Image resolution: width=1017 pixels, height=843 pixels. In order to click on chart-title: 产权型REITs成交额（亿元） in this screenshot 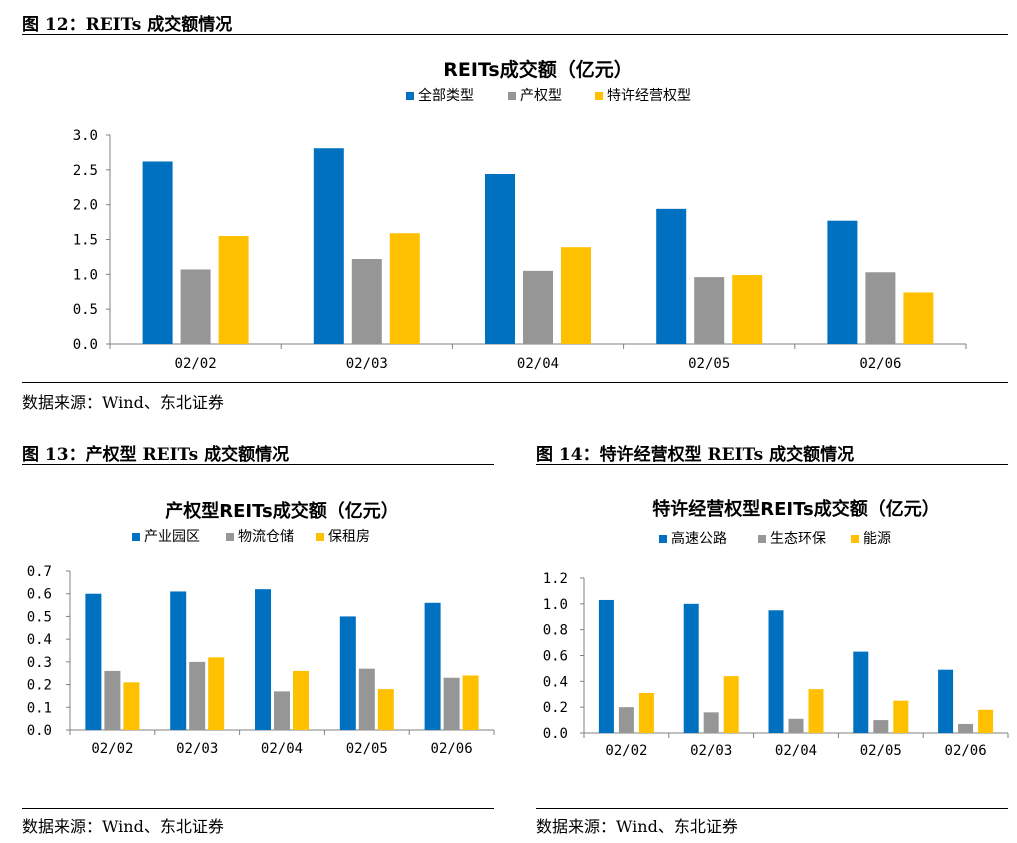, I will do `click(281, 511)`.